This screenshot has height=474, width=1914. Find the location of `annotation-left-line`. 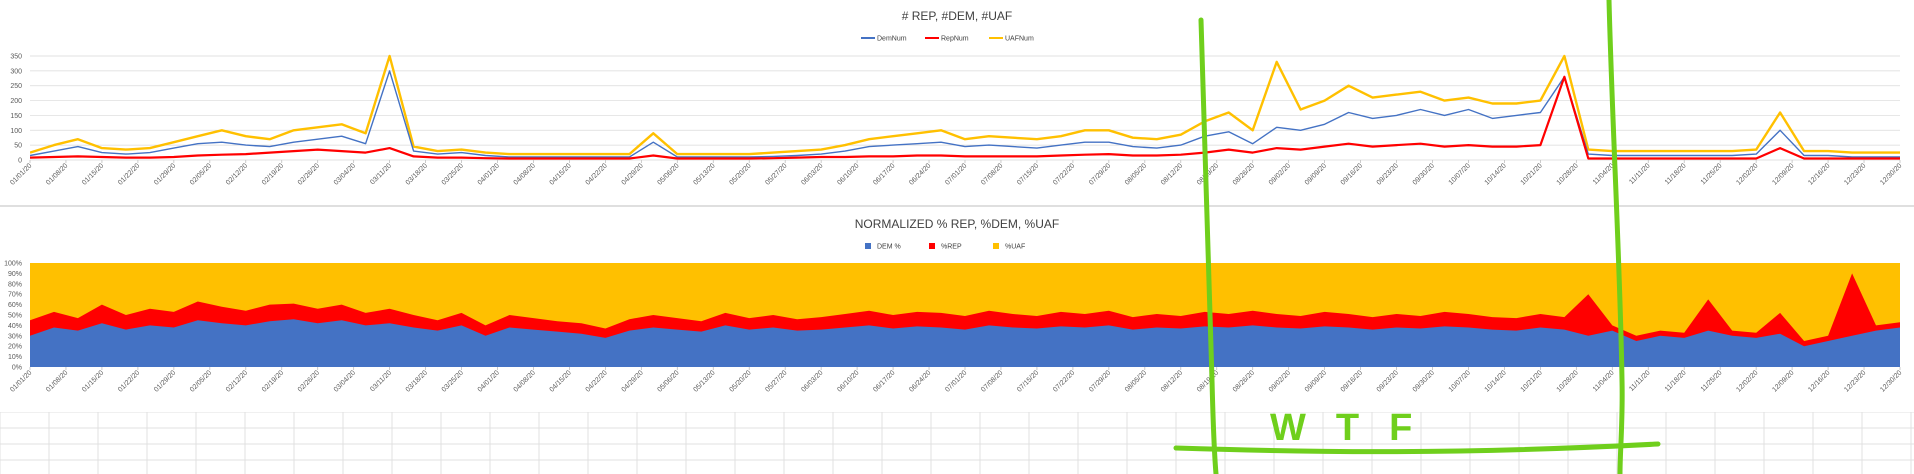

annotation-left-line is located at coordinates (1208, 245).